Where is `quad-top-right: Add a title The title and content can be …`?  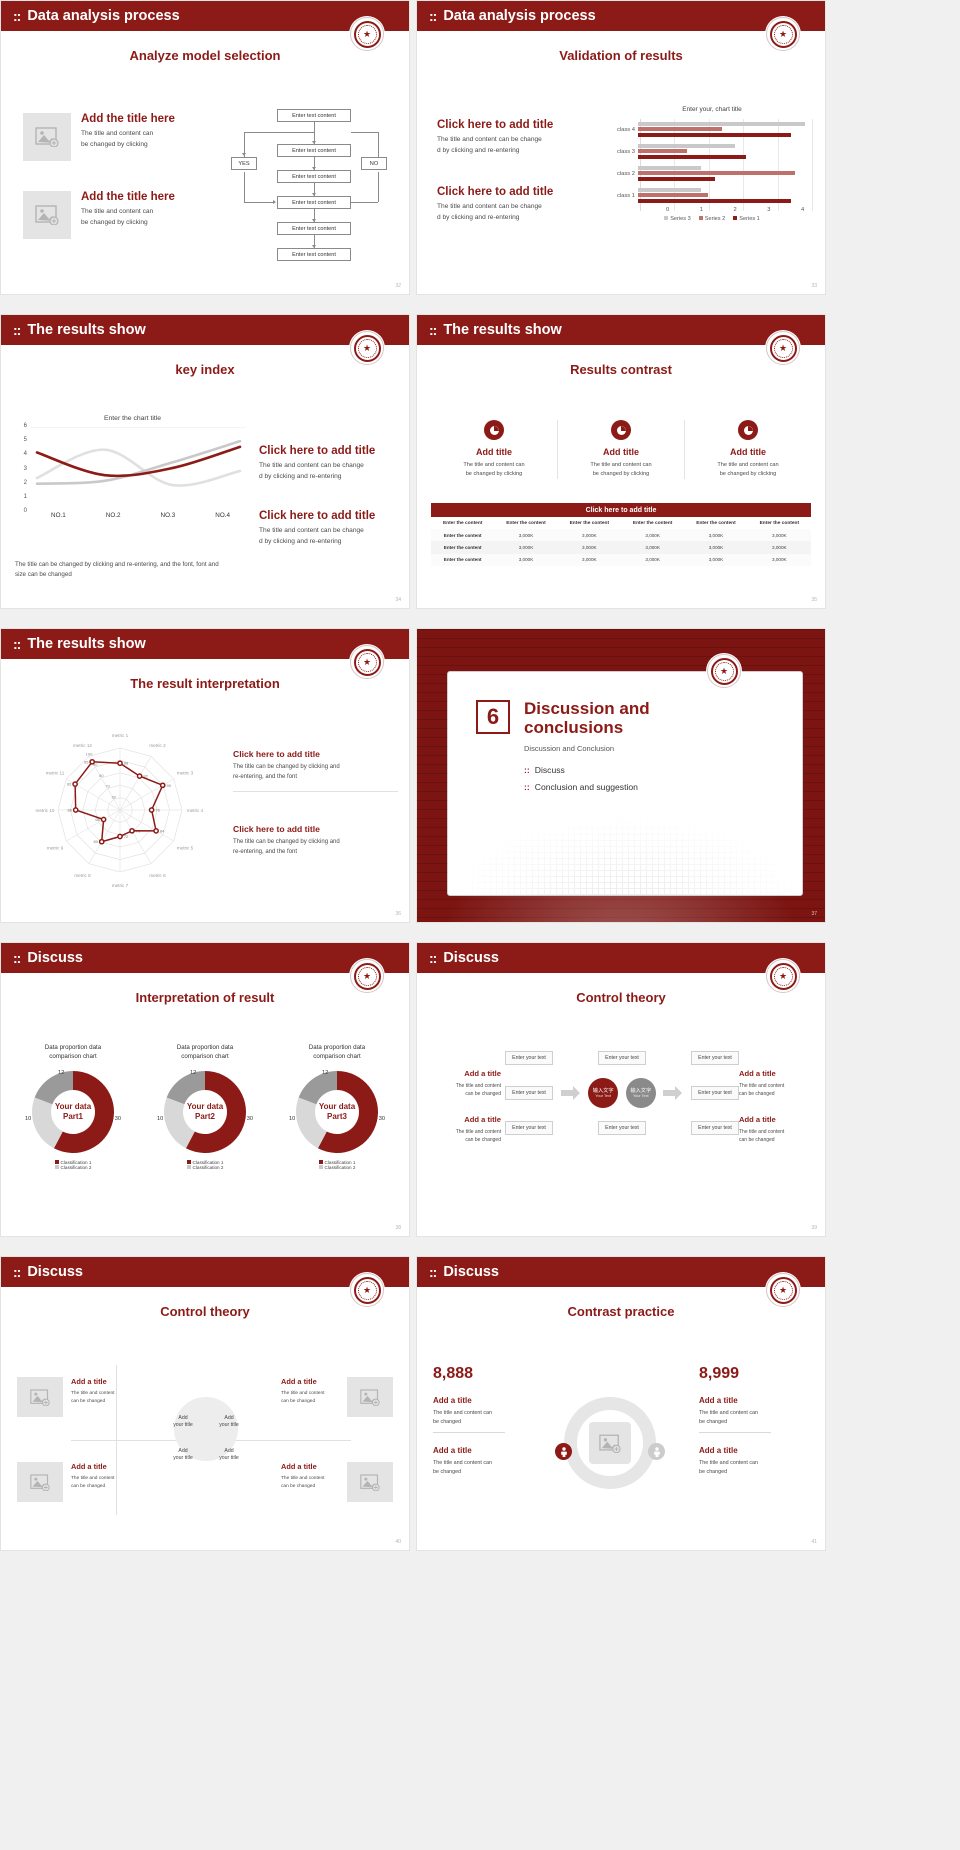 quad-top-right: Add a title The title and content can be … is located at coordinates (337, 1397).